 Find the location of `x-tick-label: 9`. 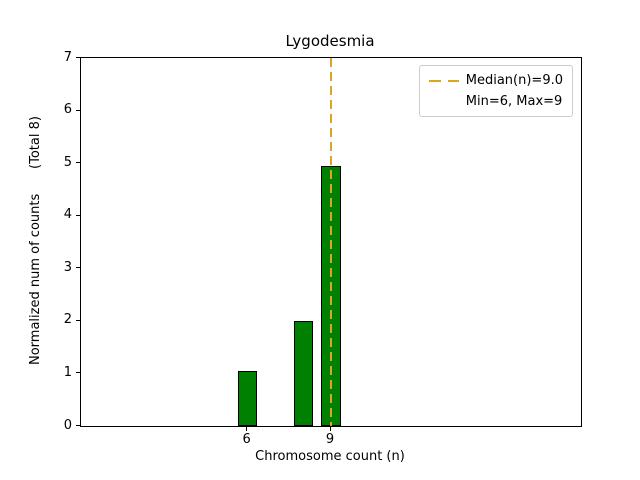

x-tick-label: 9 is located at coordinates (330, 439).